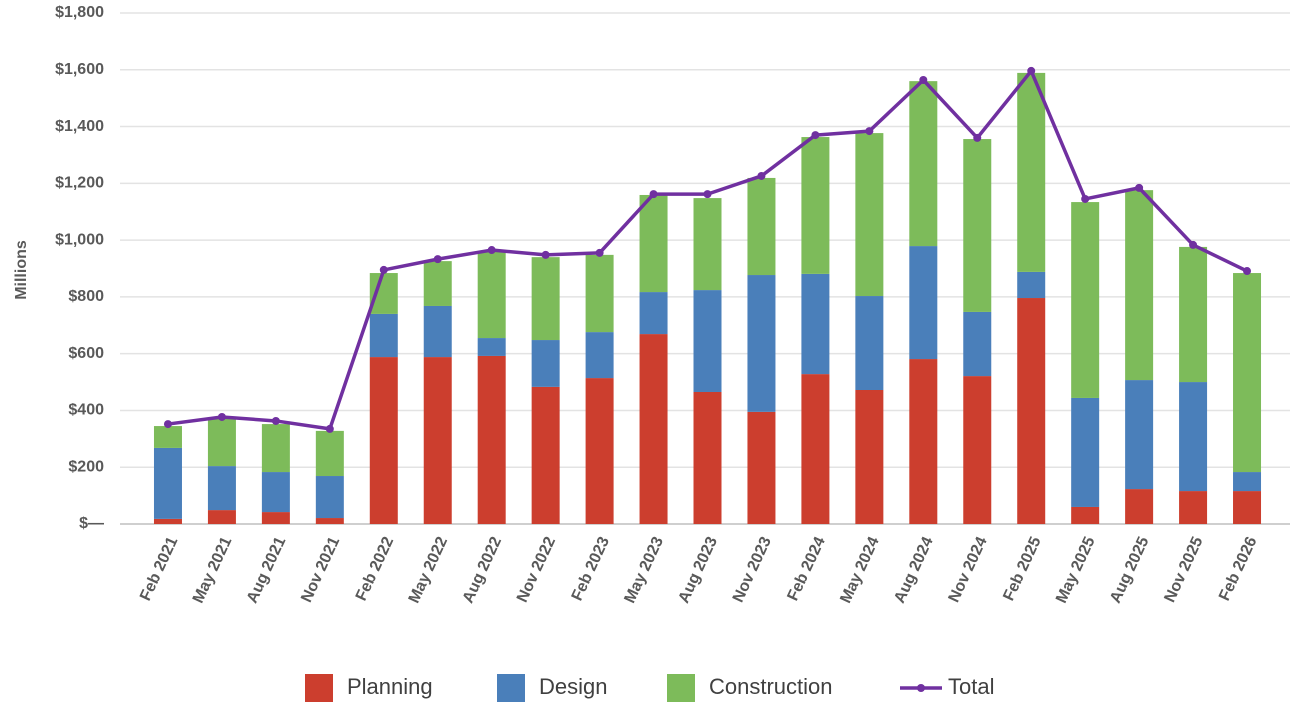 The width and height of the screenshot is (1309, 705). Describe the element at coordinates (375, 568) in the screenshot. I see `x-tick-label: Feb 2022` at that location.